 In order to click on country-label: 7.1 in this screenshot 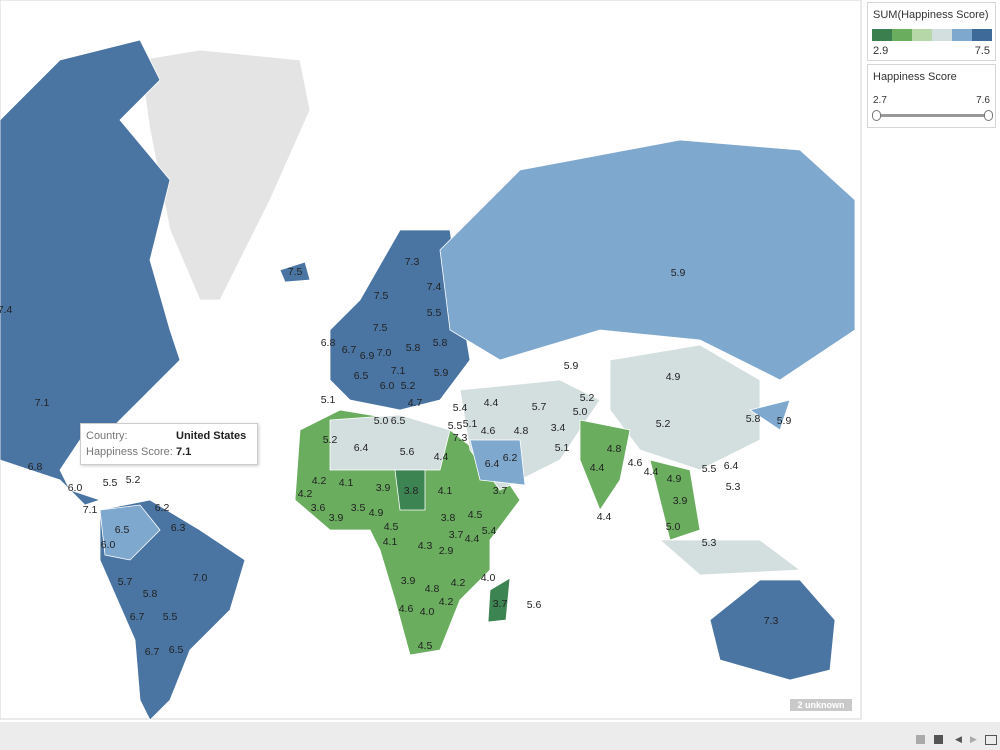, I will do `click(90, 510)`.